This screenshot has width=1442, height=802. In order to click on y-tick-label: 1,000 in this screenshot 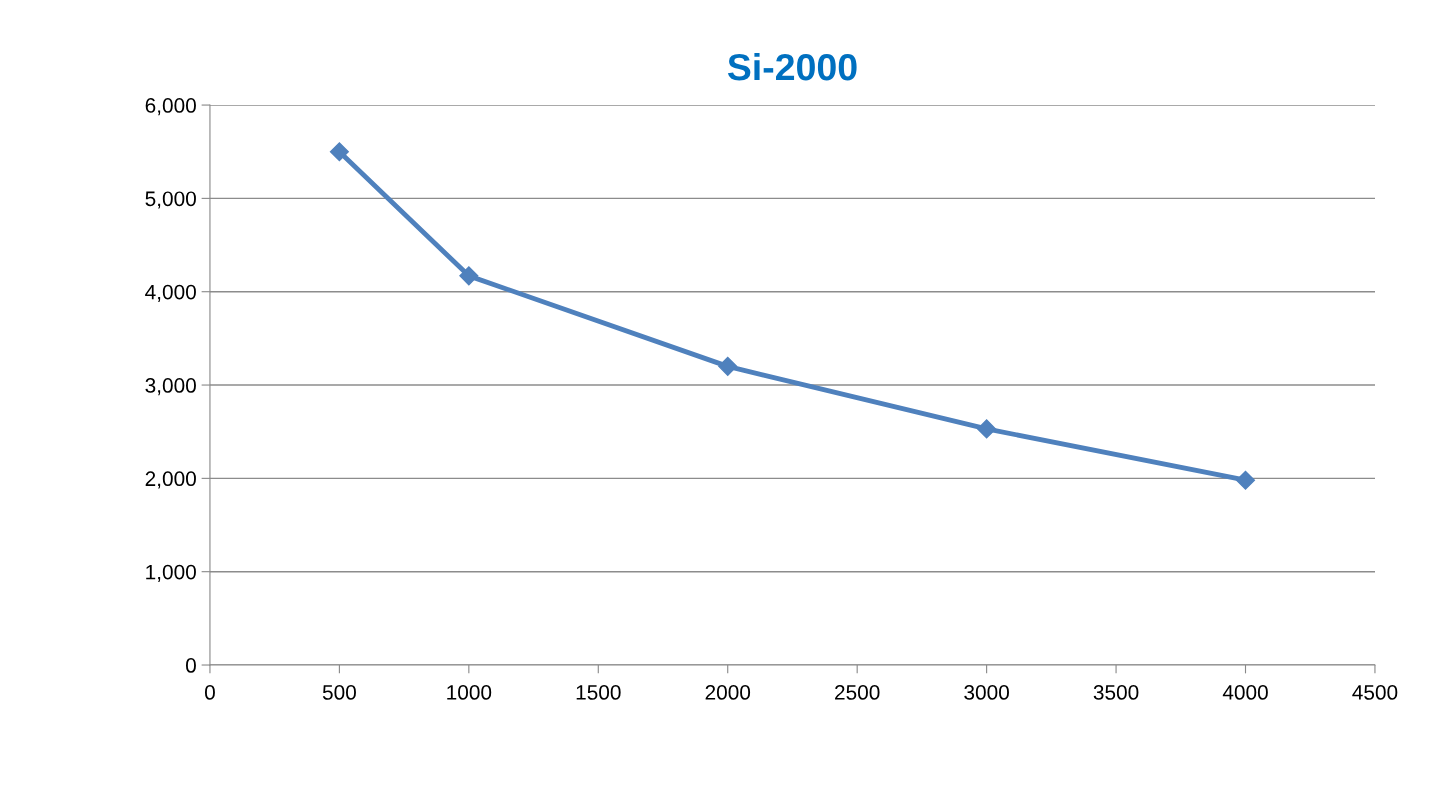, I will do `click(171, 573)`.